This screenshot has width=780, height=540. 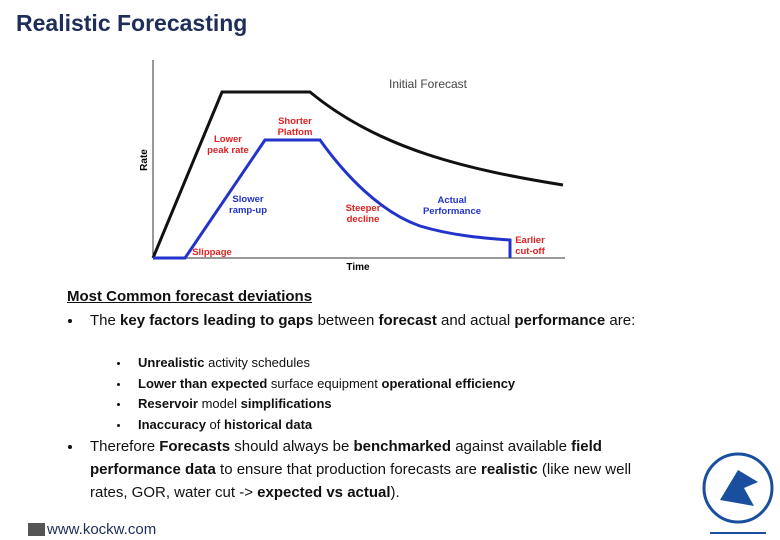 What do you see at coordinates (171, 362) in the screenshot?
I see `text-run: Unrealistic` at bounding box center [171, 362].